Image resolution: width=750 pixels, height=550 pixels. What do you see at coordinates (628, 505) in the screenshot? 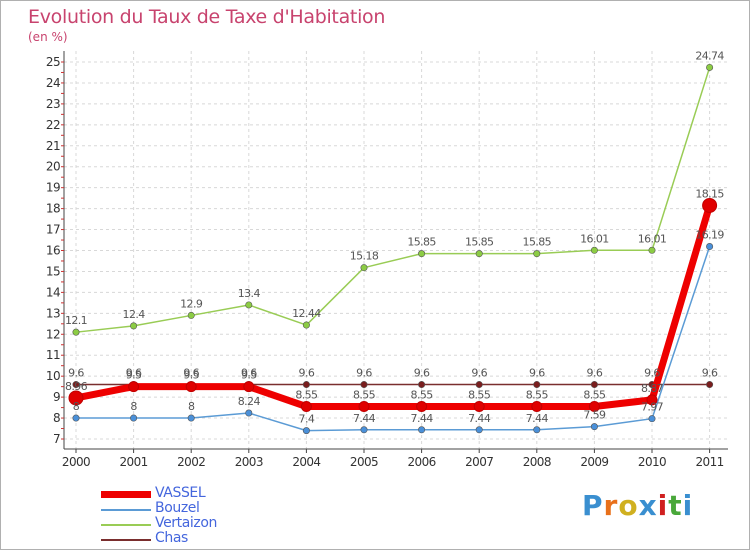
I see `logo-letter: o` at bounding box center [628, 505].